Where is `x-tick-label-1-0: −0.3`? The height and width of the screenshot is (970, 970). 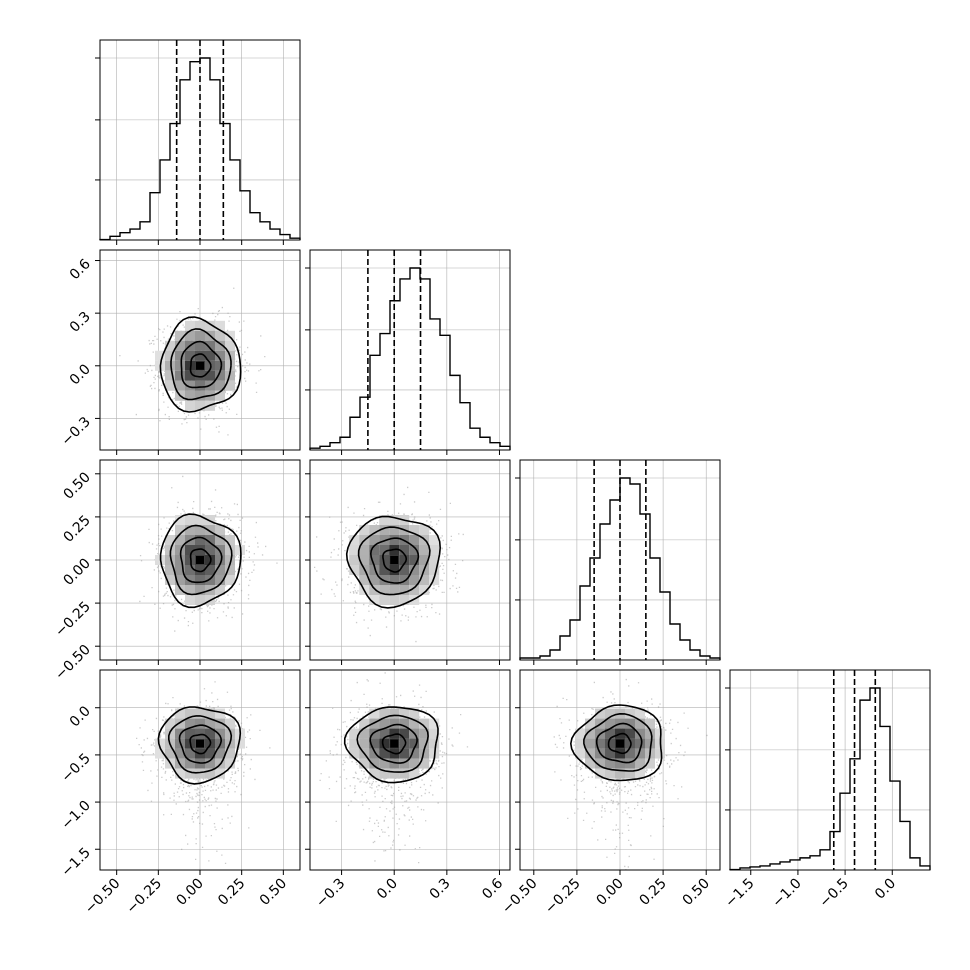 x-tick-label-1-0: −0.3 is located at coordinates (330, 893).